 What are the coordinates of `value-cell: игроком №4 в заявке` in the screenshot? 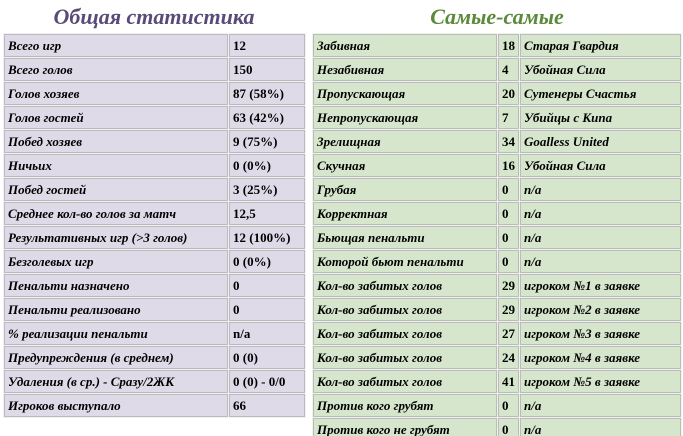 It's located at (600, 357).